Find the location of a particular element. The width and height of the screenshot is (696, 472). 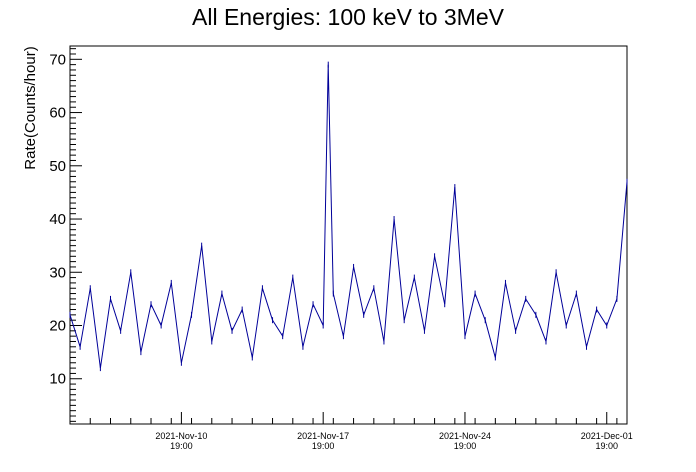

x-tick-date: 2021-Nov-24 is located at coordinates (465, 436).